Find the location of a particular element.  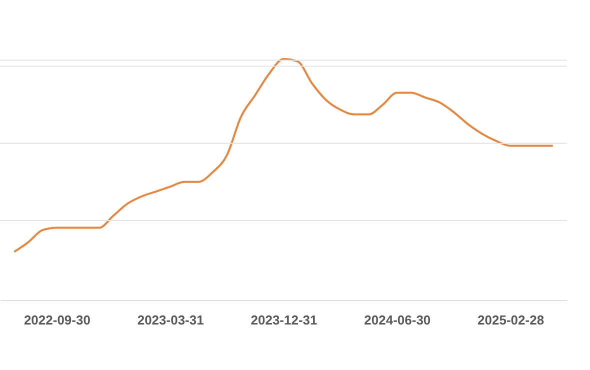

x-tick-label: 2024-06-30 is located at coordinates (397, 320).